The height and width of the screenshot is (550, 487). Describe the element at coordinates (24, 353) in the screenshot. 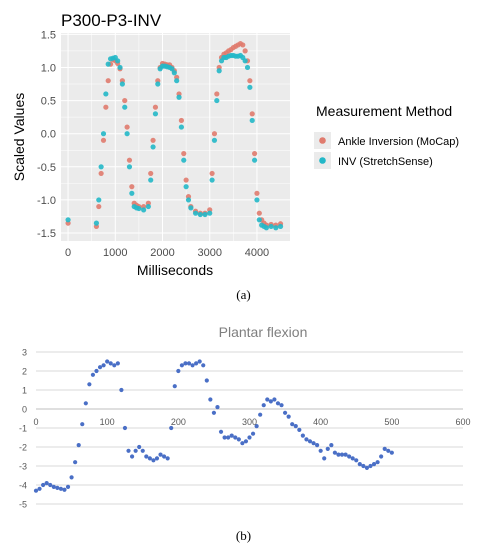

I see `y-tick-label: 3` at that location.